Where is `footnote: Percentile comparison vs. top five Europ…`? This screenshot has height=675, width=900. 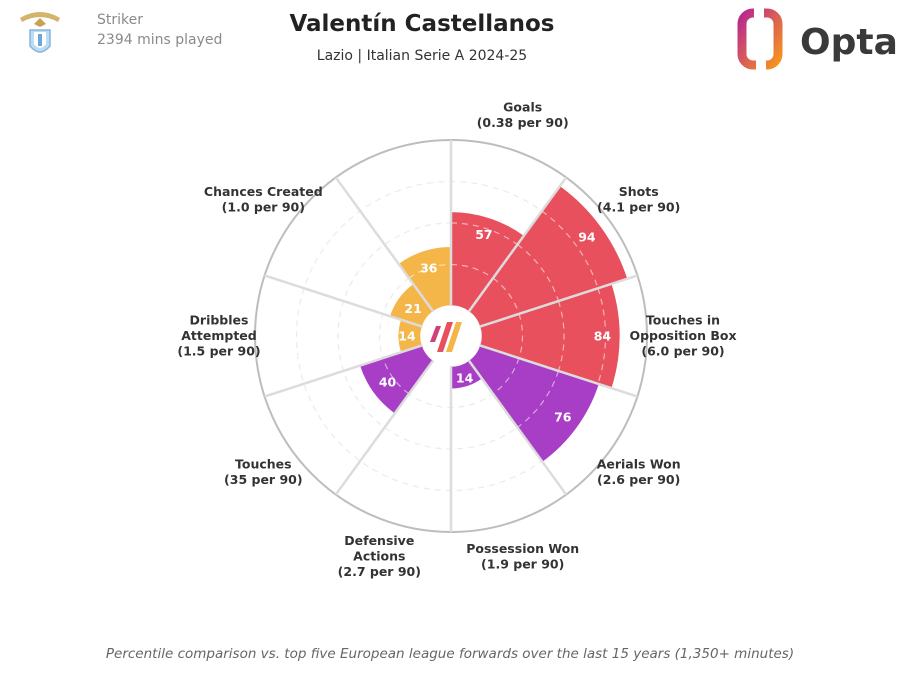
footnote: Percentile comparison vs. top five Europ… is located at coordinates (450, 654).